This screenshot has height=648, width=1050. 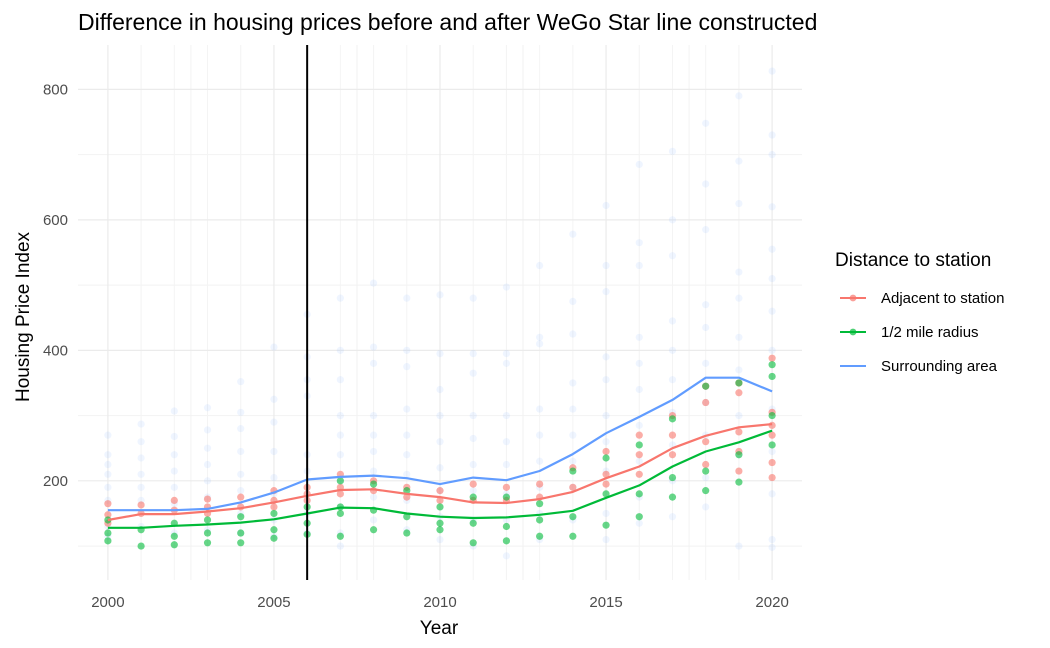 What do you see at coordinates (771, 602) in the screenshot?
I see `x-tick-label: 2020` at bounding box center [771, 602].